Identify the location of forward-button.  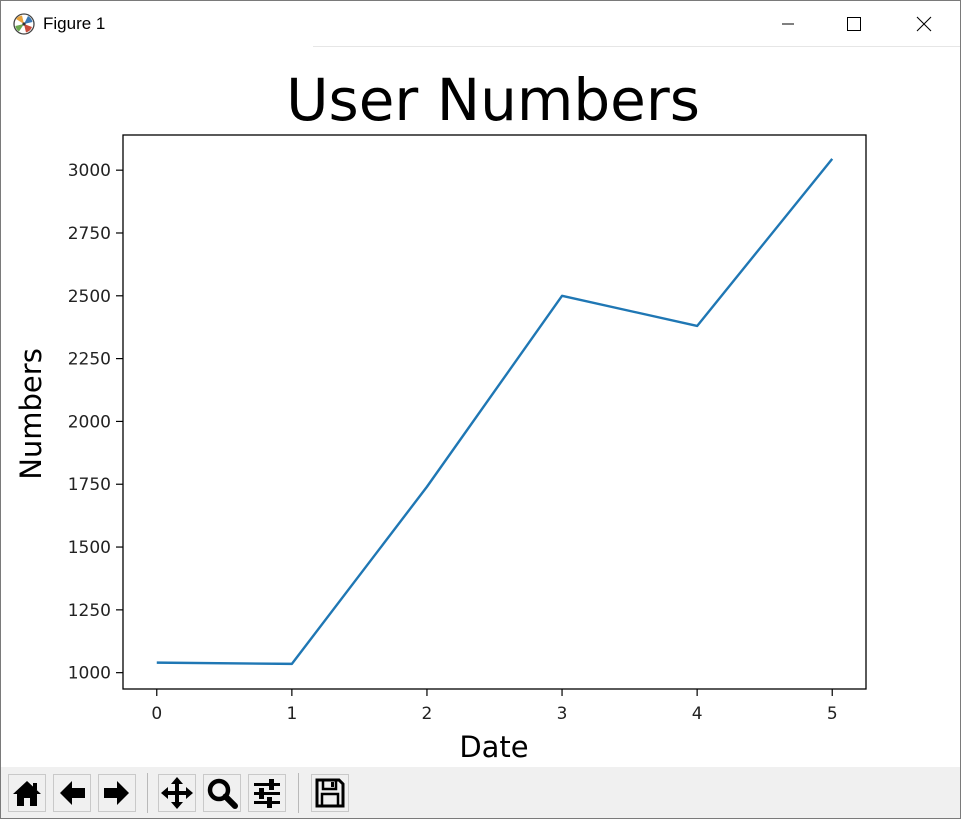
(117, 793).